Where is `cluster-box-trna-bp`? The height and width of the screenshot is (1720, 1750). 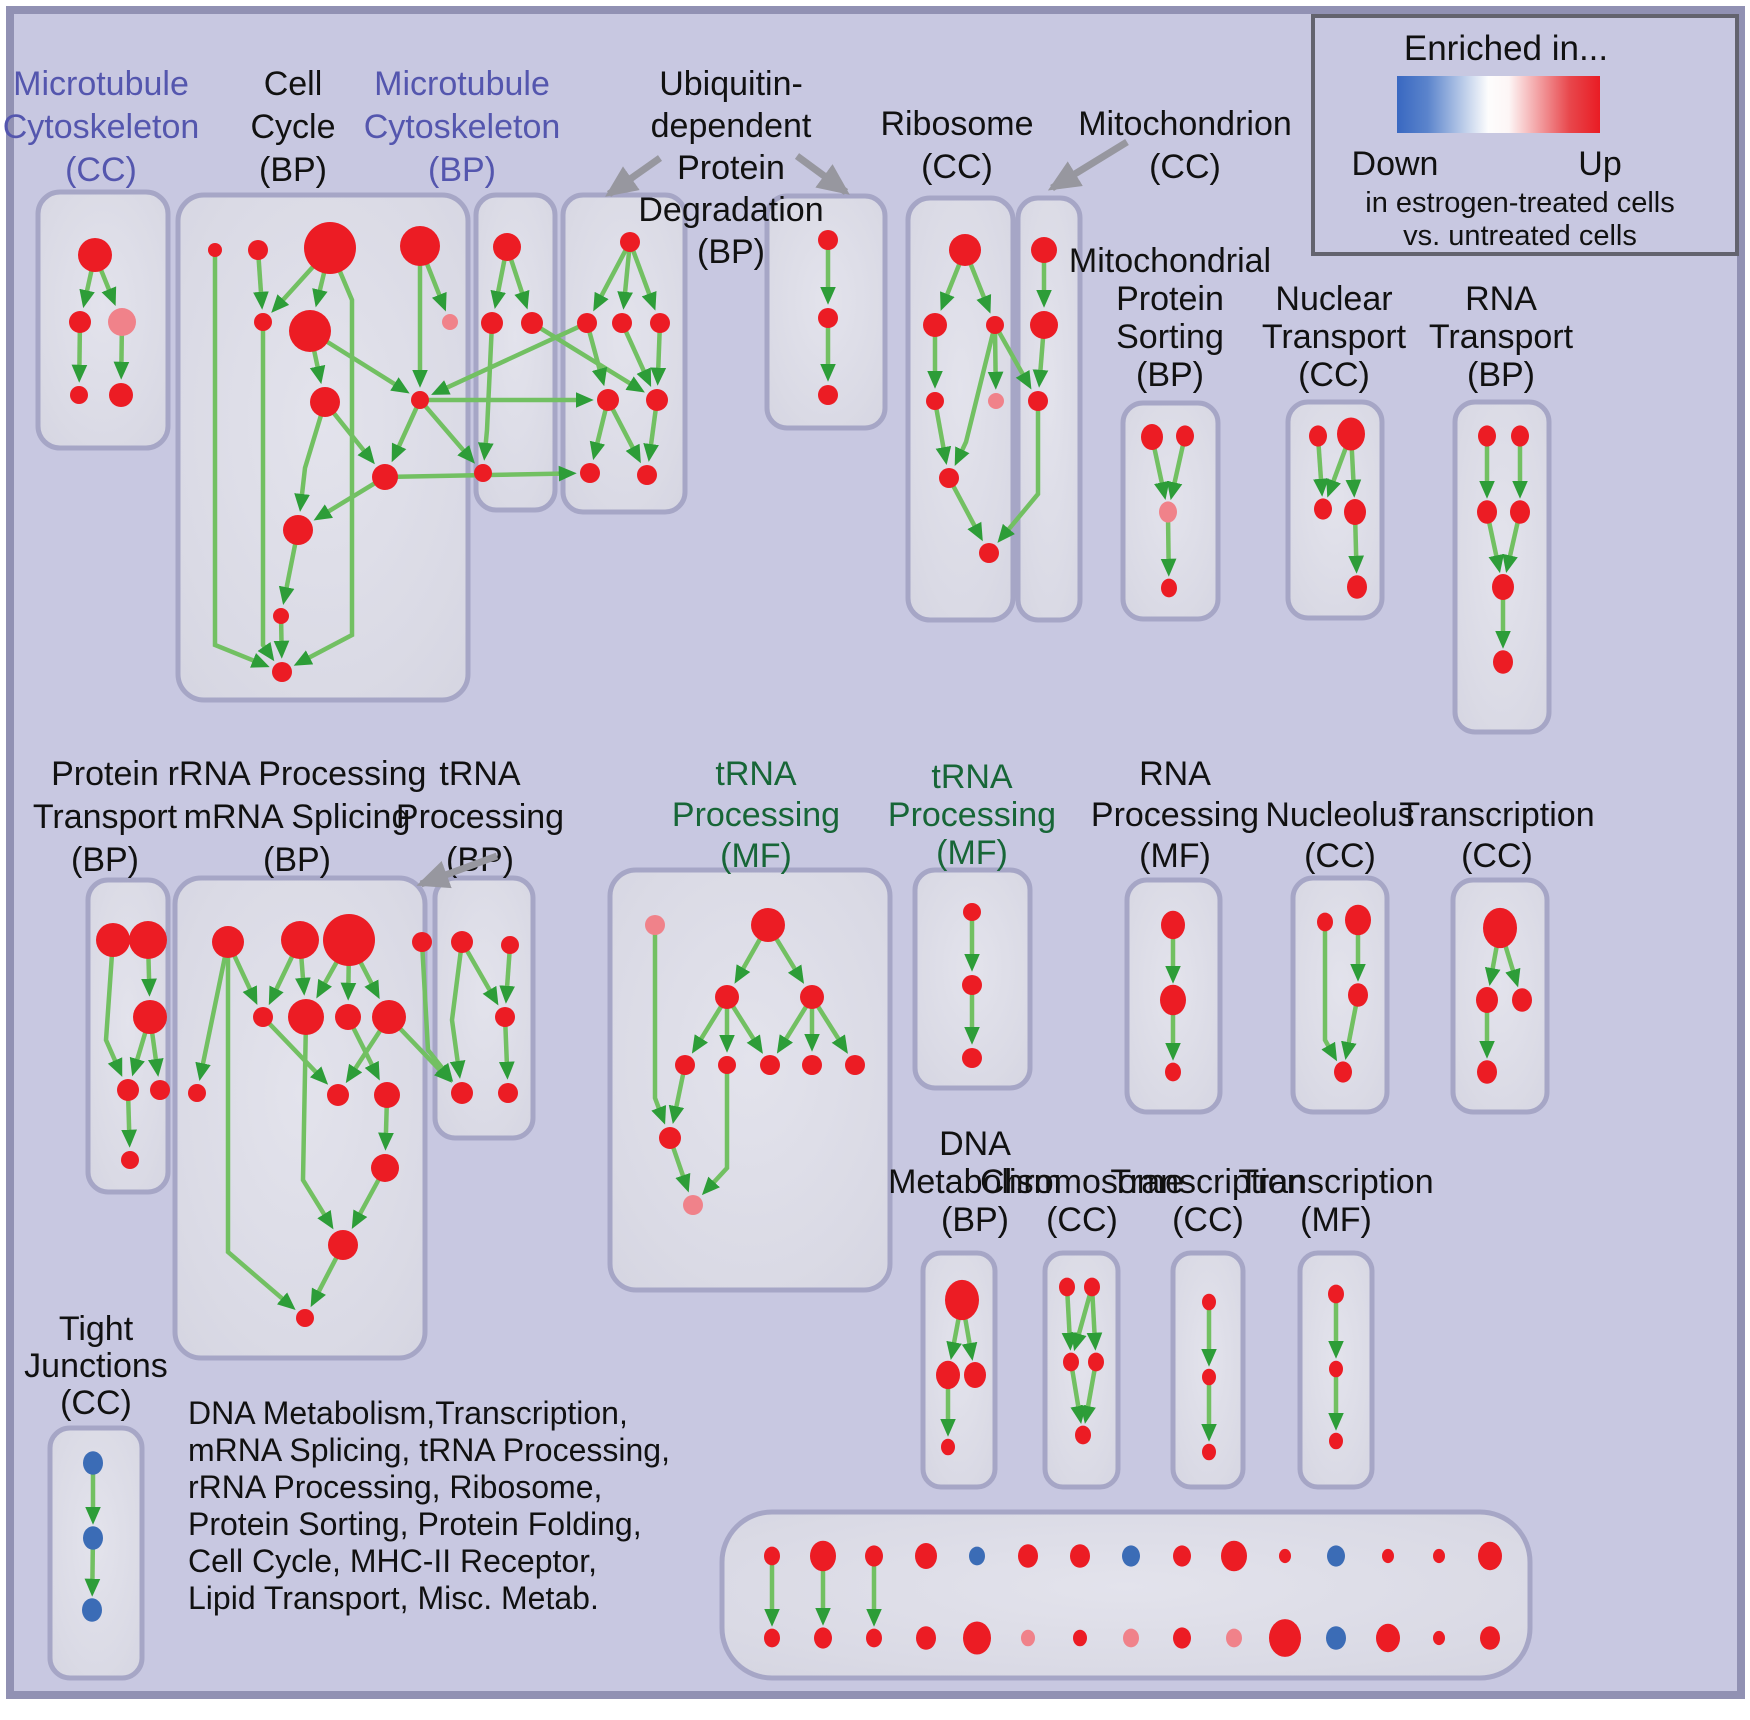 cluster-box-trna-bp is located at coordinates (484, 1008).